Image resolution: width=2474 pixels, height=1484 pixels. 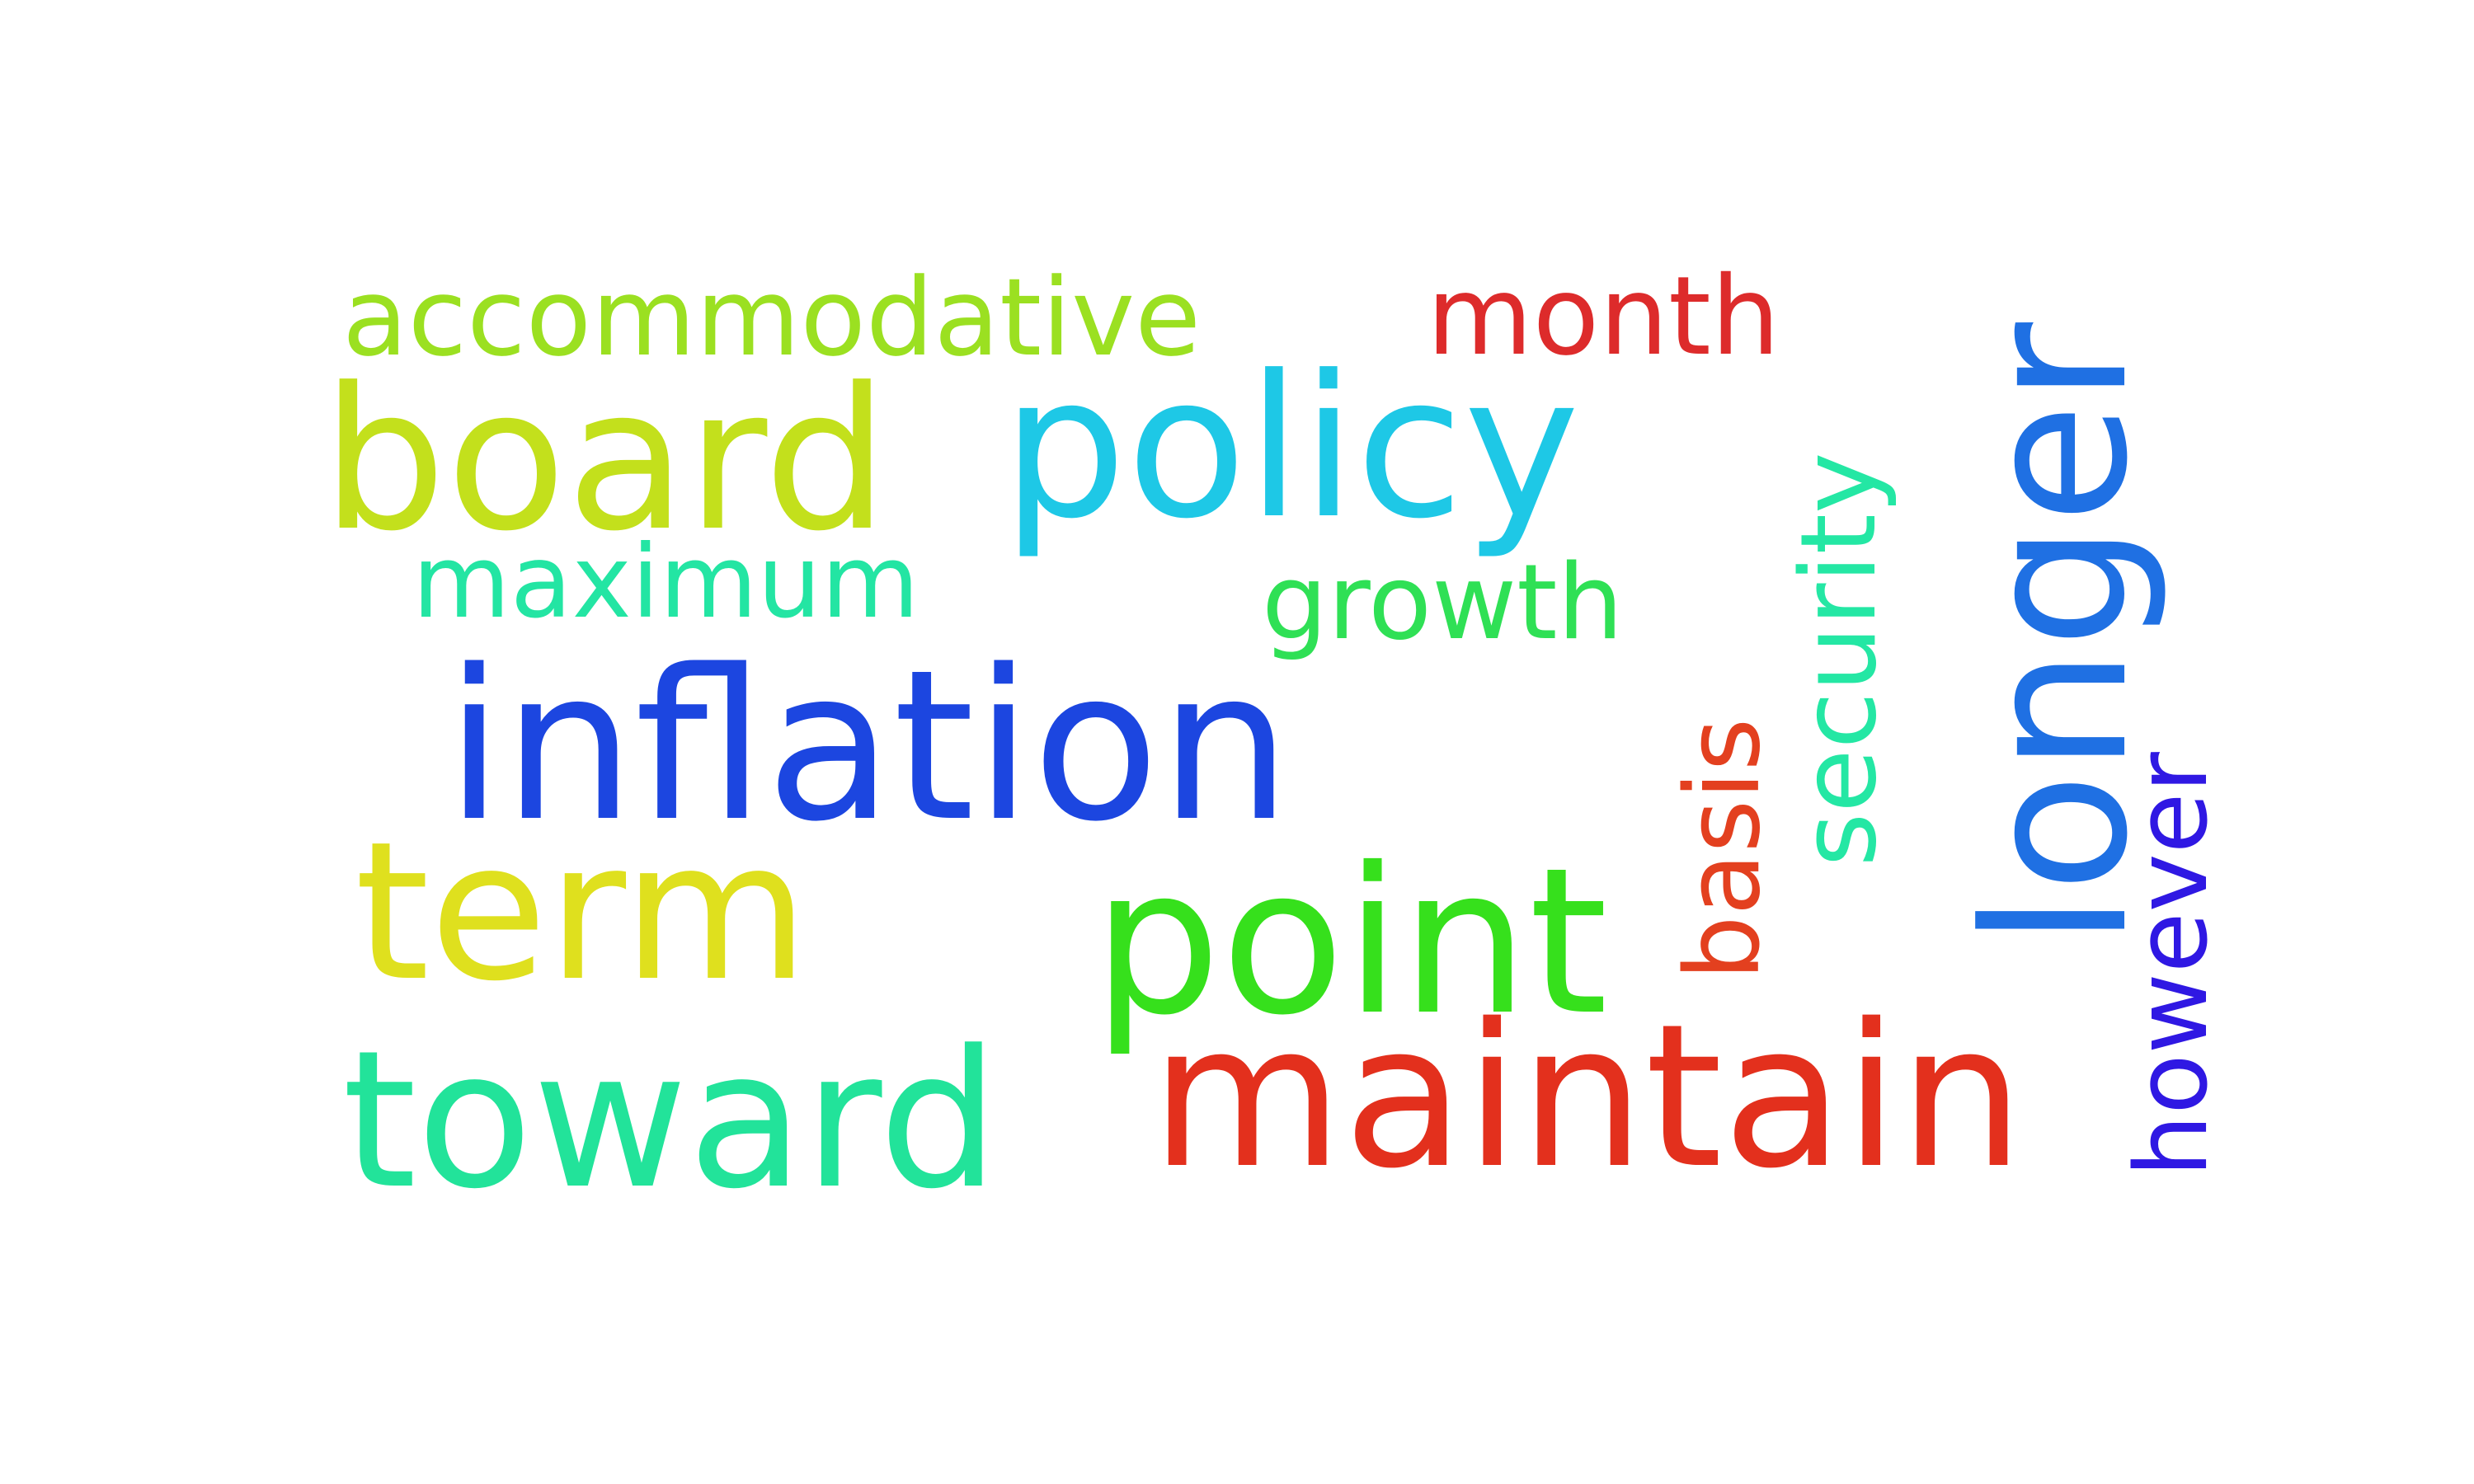 I want to click on word-growth: growth, so click(x=1443, y=602).